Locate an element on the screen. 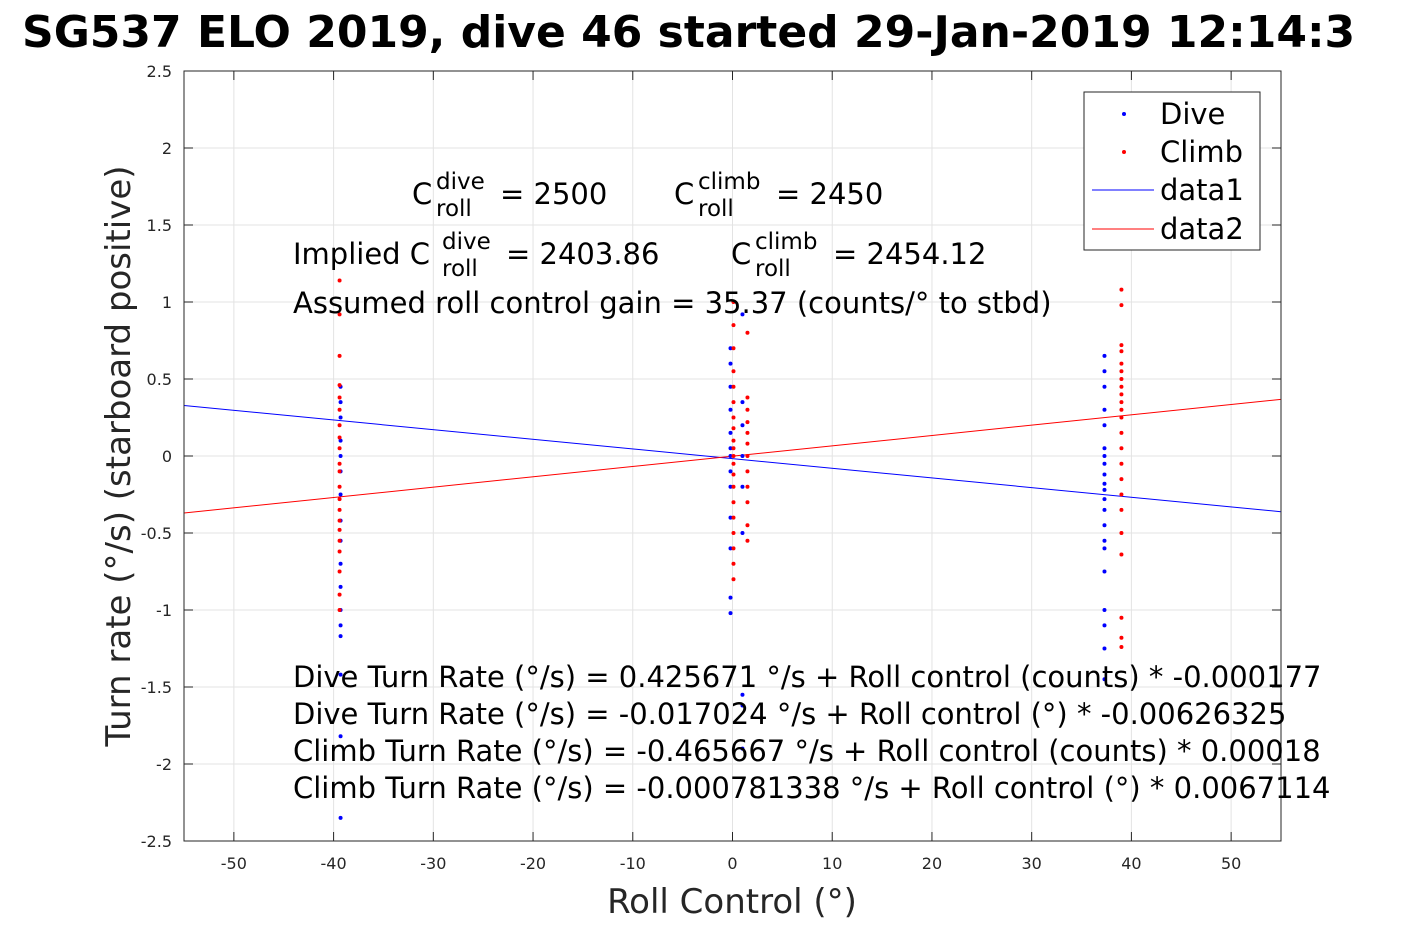  y-tick-label: 0 is located at coordinates (167, 456).